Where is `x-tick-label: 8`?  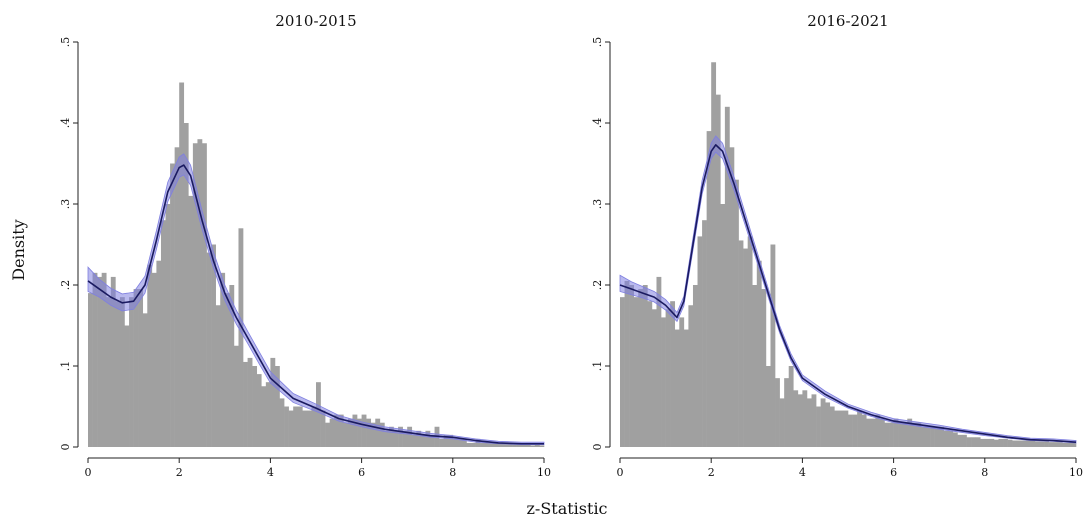 x-tick-label: 8 is located at coordinates (984, 472).